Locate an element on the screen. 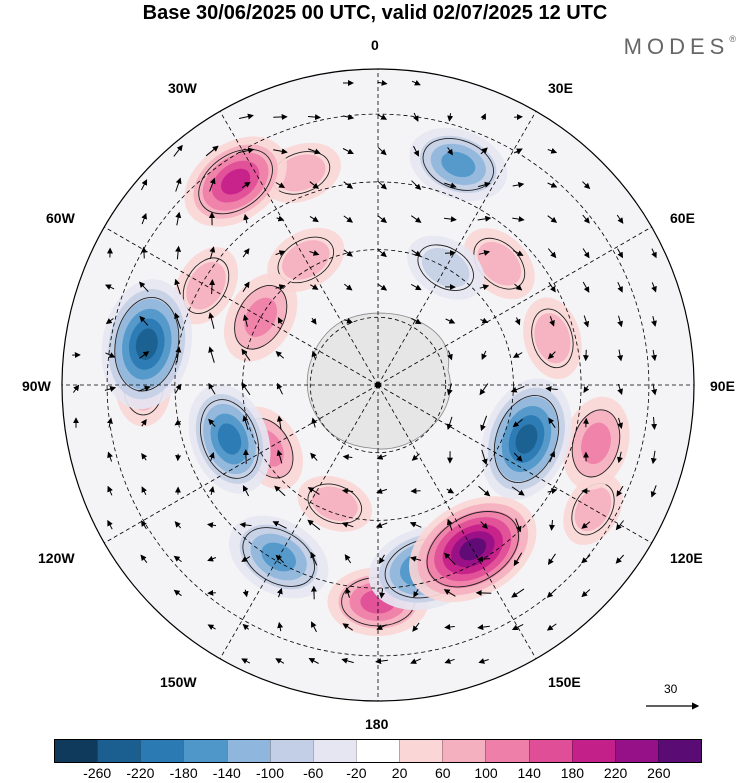 Image resolution: width=750 pixels, height=783 pixels. colorbar-tick-label: -60 is located at coordinates (313, 773).